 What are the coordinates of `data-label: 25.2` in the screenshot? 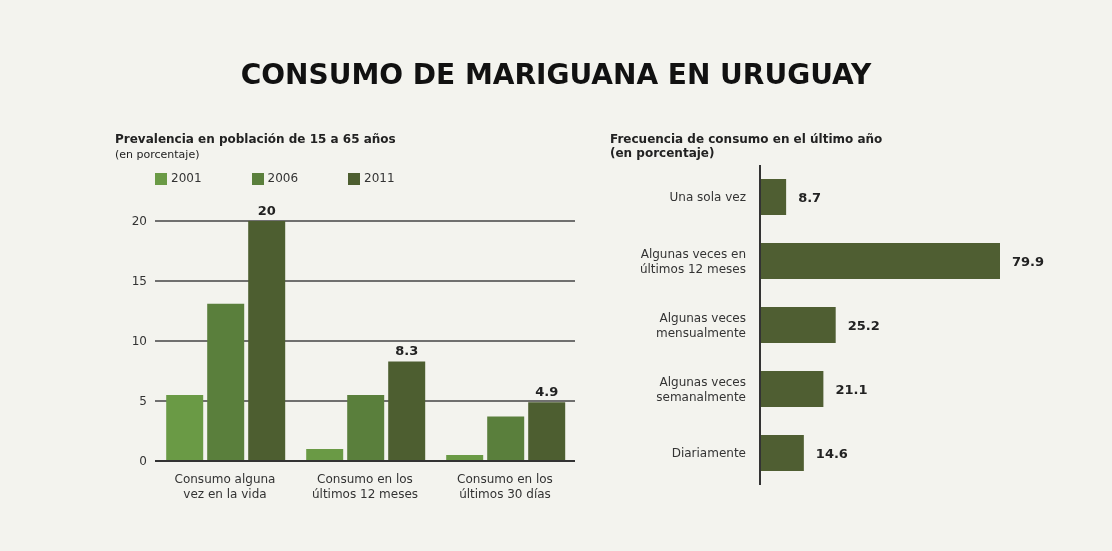 It's located at (863, 326).